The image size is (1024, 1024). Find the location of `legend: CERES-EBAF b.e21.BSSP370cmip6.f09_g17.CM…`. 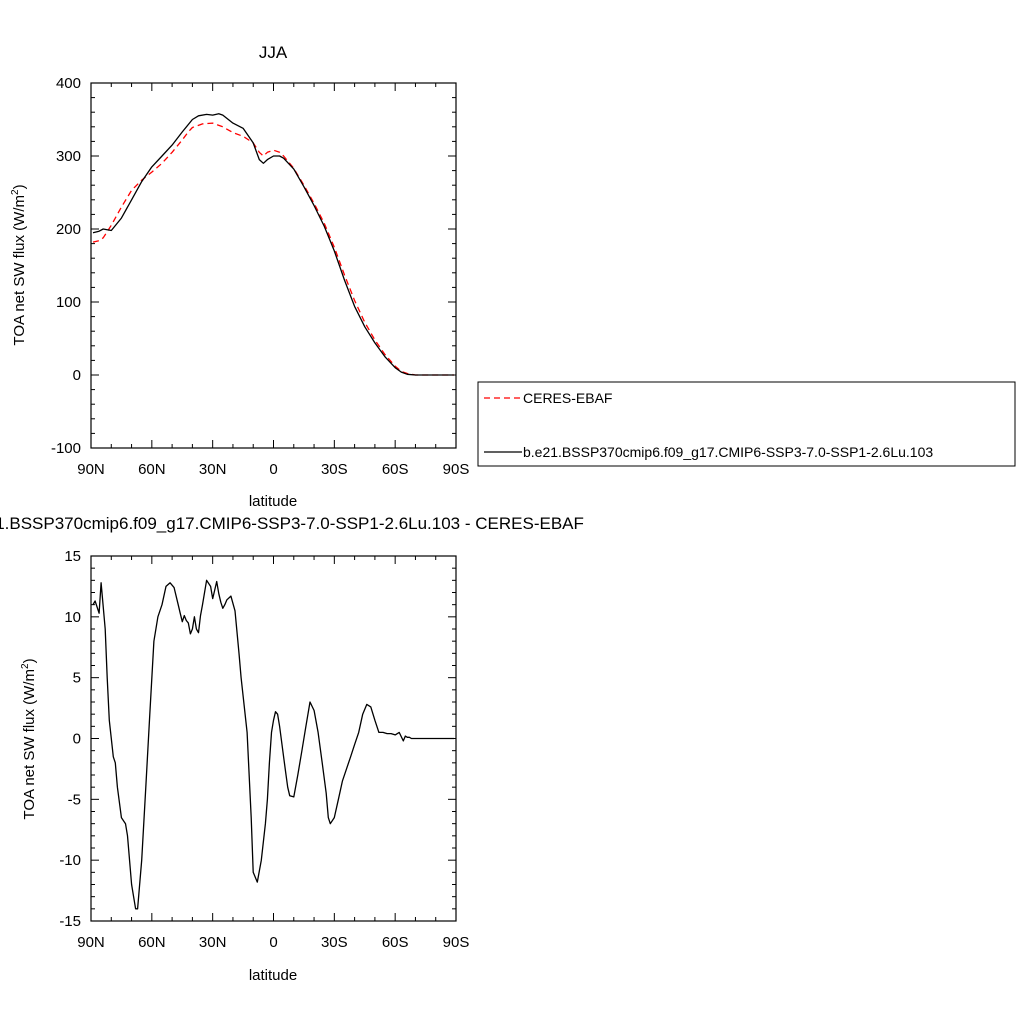

legend: CERES-EBAF b.e21.BSSP370cmip6.f09_g17.CM… is located at coordinates (746, 424).